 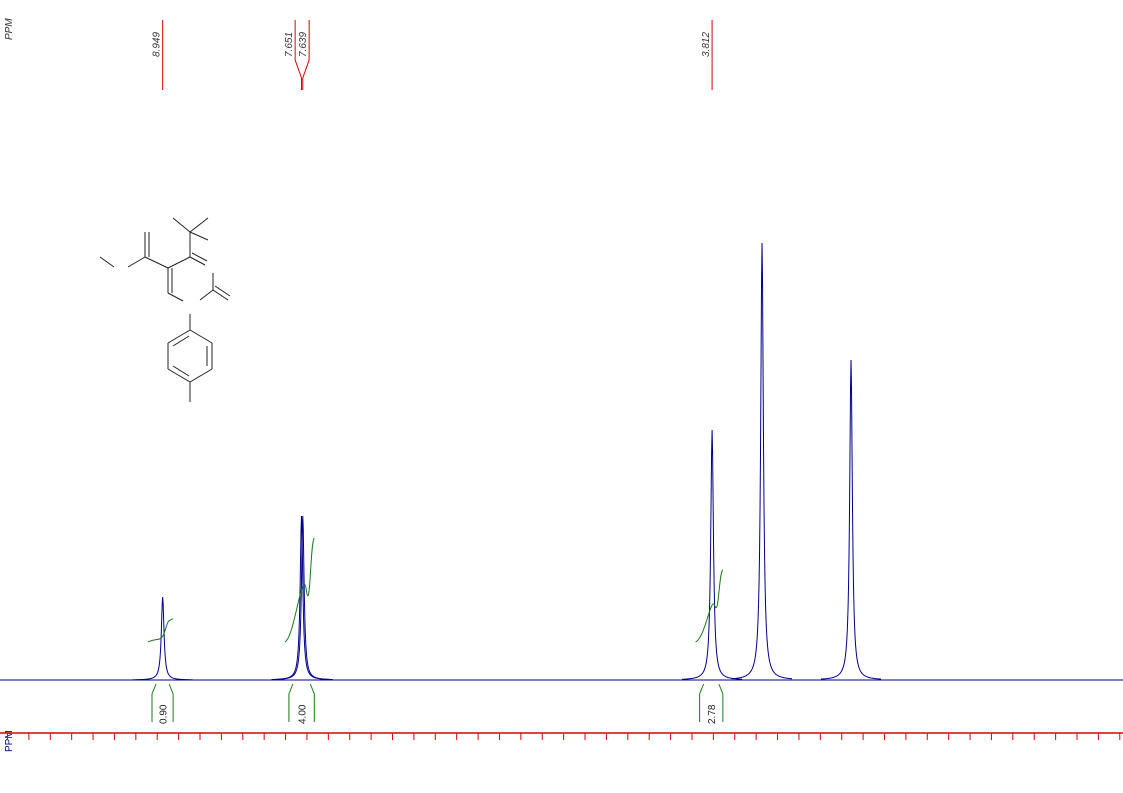 I want to click on axis-label: PPM, so click(x=9, y=741).